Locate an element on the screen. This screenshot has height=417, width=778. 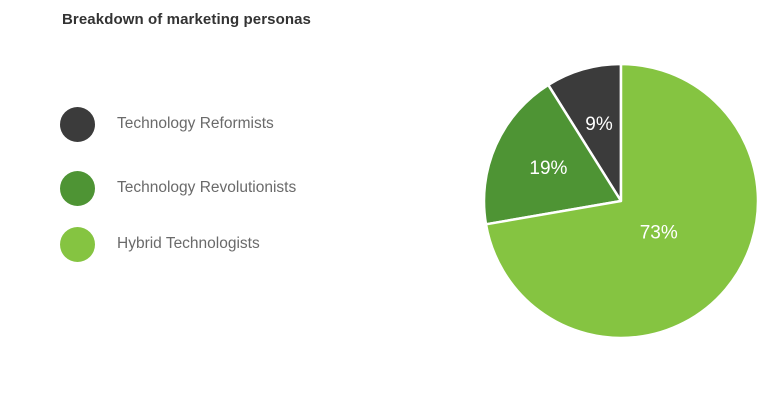
pie-label-technology-reformists: 9% is located at coordinates (599, 124).